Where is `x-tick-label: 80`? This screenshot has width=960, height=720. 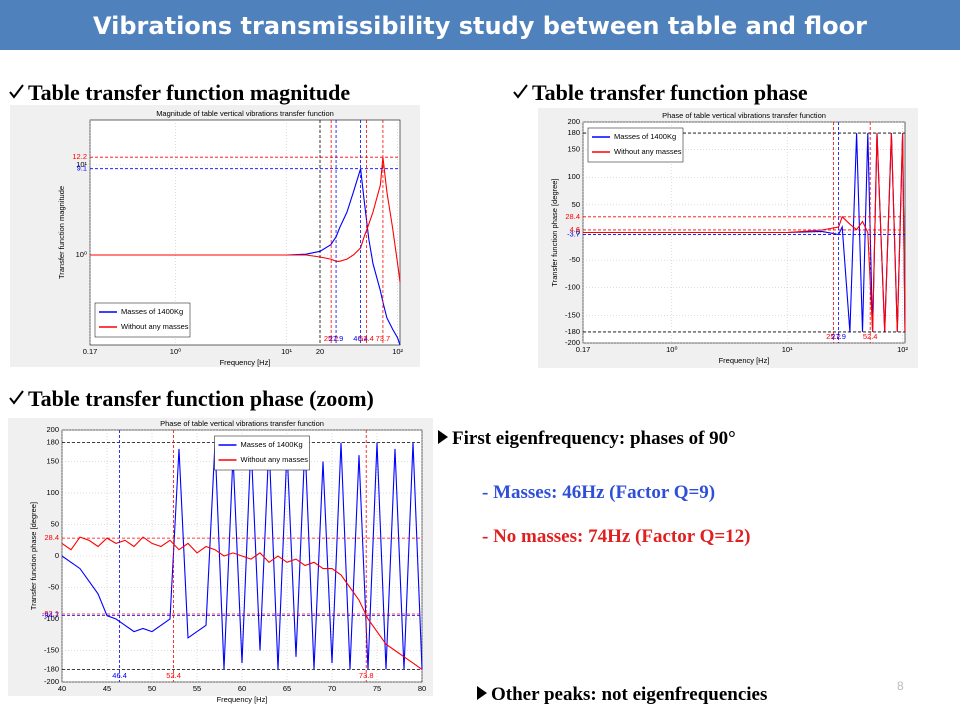 x-tick-label: 80 is located at coordinates (422, 688).